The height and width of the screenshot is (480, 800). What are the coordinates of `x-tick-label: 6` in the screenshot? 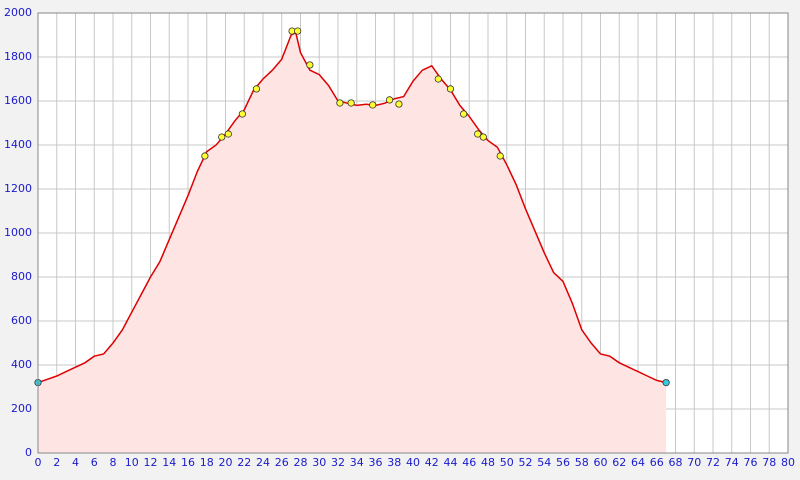 It's located at (94, 462).